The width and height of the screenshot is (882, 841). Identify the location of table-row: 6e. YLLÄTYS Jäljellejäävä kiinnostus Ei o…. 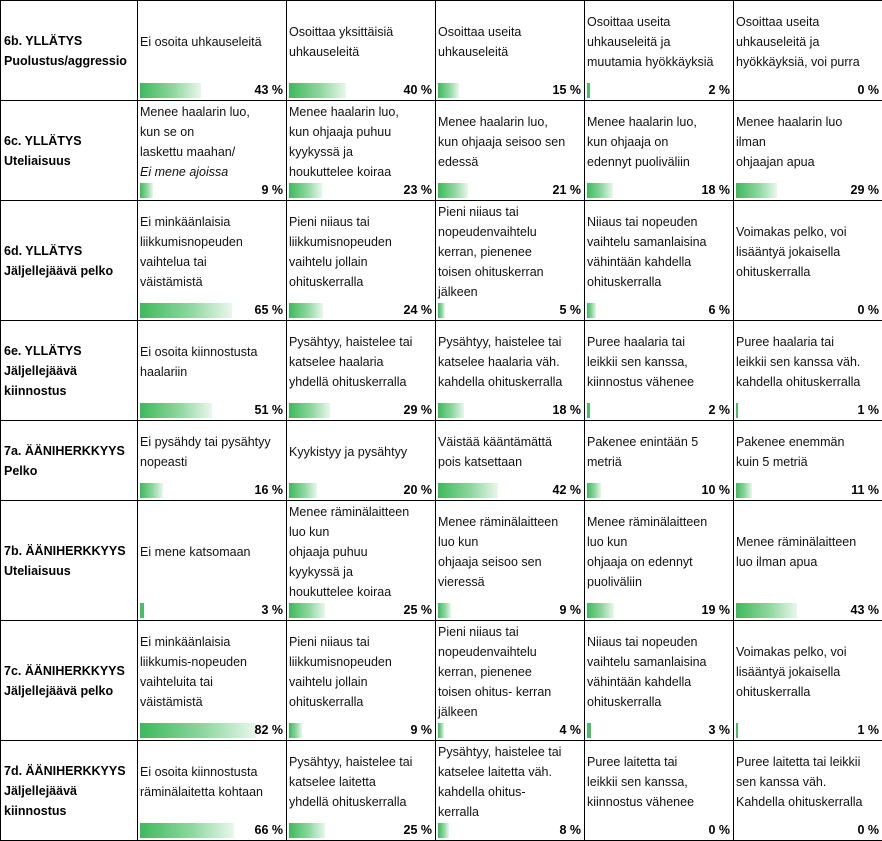
(441, 370).